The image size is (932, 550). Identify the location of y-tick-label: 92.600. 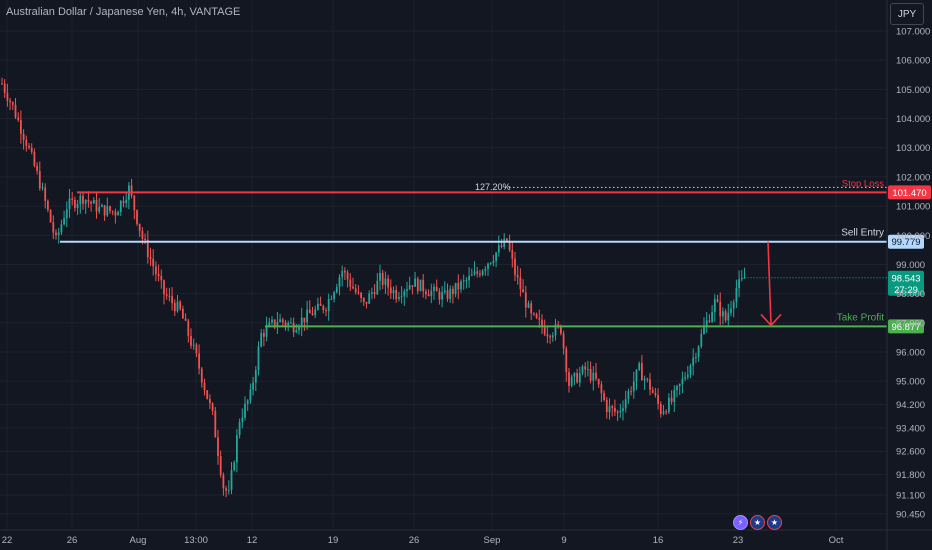
(910, 452).